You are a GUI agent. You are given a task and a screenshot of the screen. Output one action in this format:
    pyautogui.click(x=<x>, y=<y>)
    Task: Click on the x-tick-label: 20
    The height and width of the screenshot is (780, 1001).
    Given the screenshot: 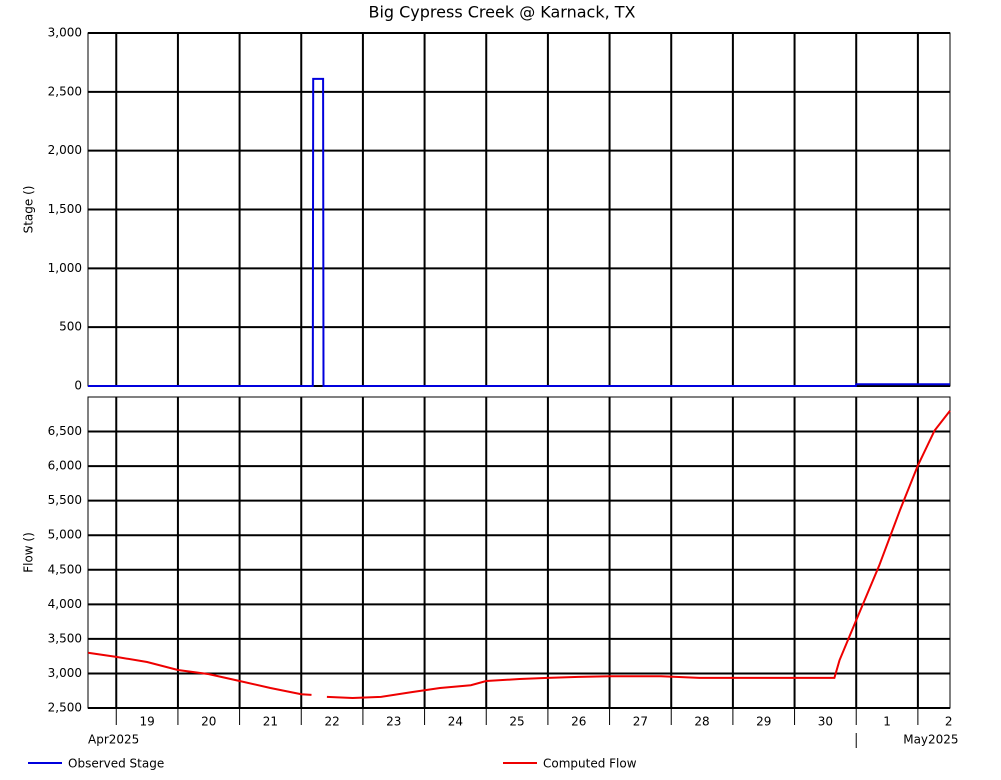 What is the action you would take?
    pyautogui.click(x=208, y=722)
    